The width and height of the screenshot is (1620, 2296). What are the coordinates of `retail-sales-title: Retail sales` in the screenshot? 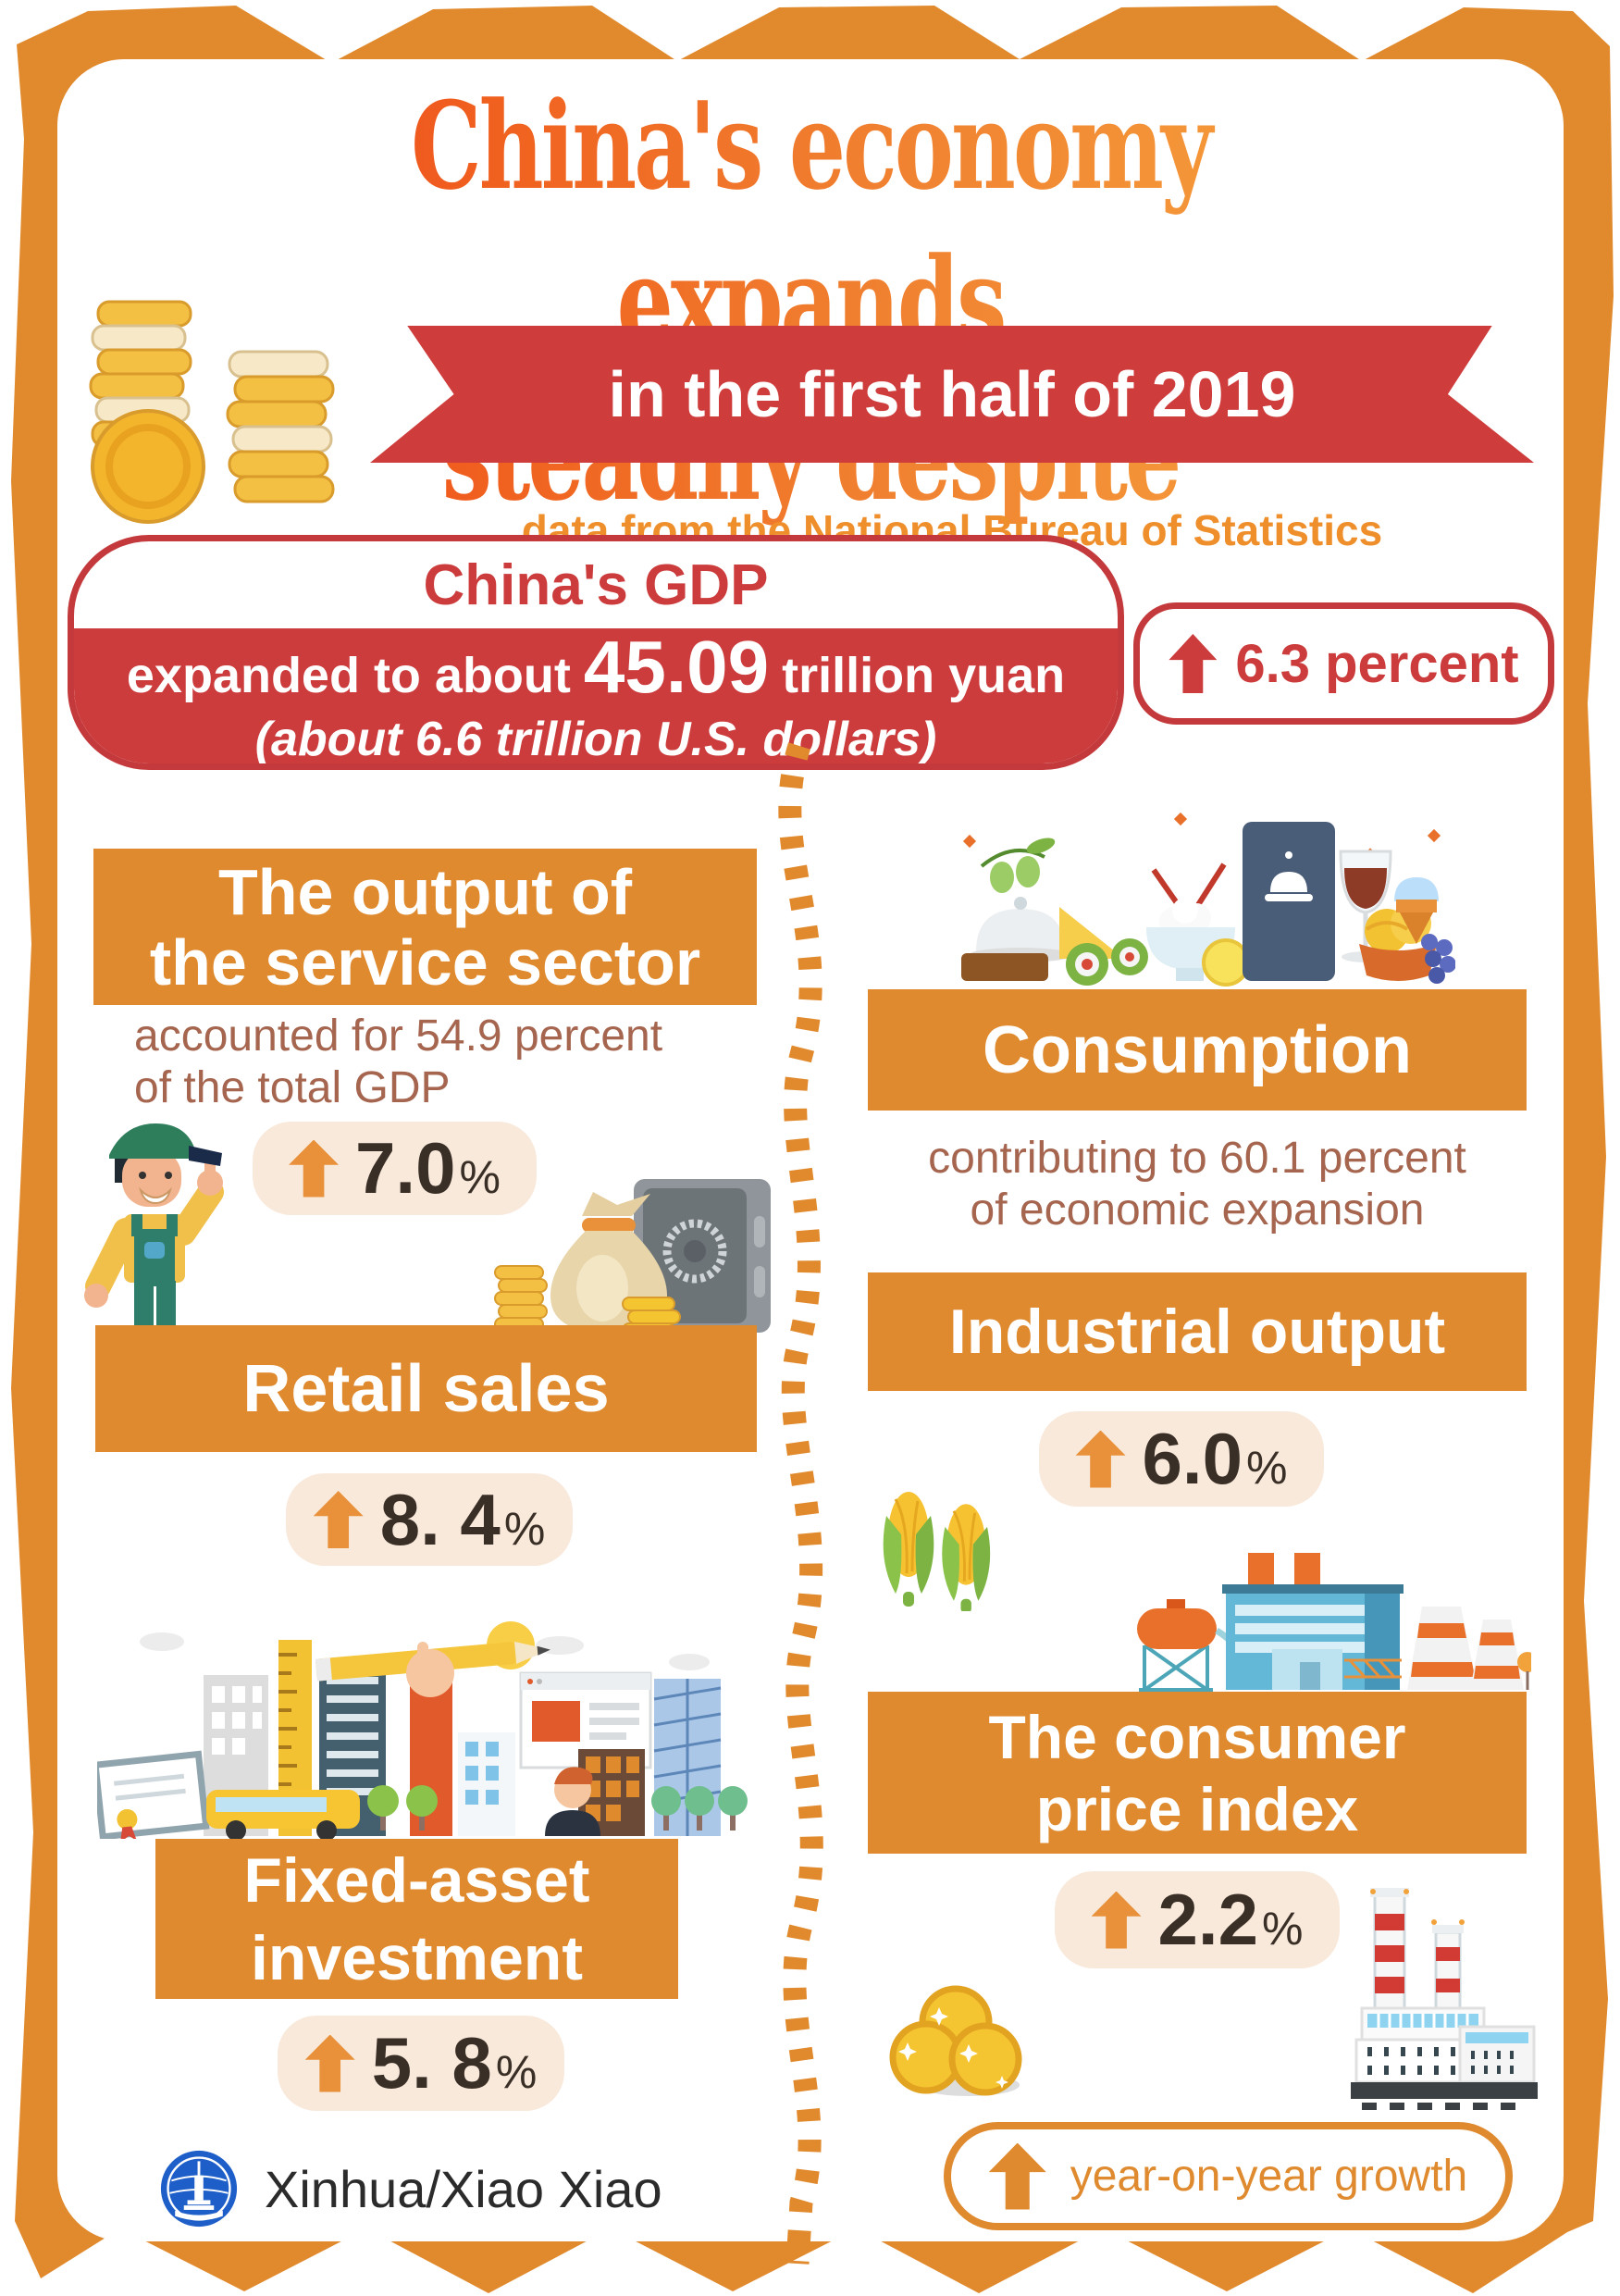 It's located at (426, 1389).